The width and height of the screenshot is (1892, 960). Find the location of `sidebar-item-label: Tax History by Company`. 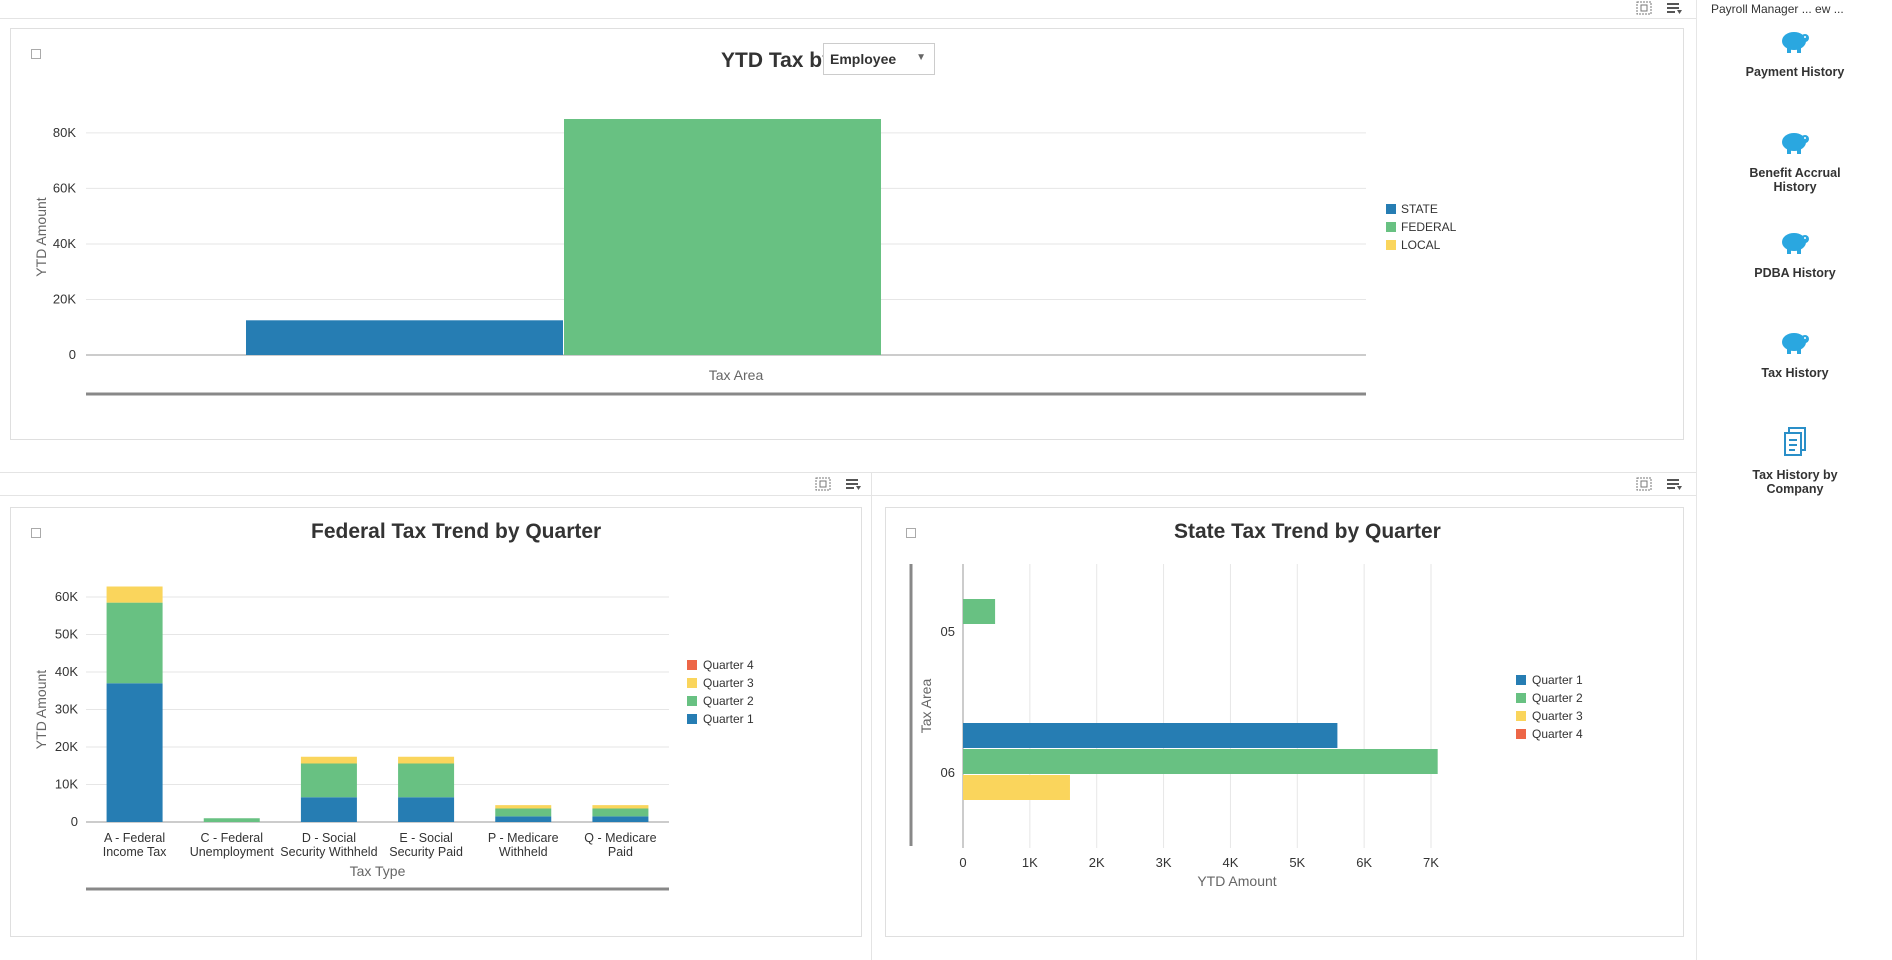

sidebar-item-label: Tax History by Company is located at coordinates (1795, 482).